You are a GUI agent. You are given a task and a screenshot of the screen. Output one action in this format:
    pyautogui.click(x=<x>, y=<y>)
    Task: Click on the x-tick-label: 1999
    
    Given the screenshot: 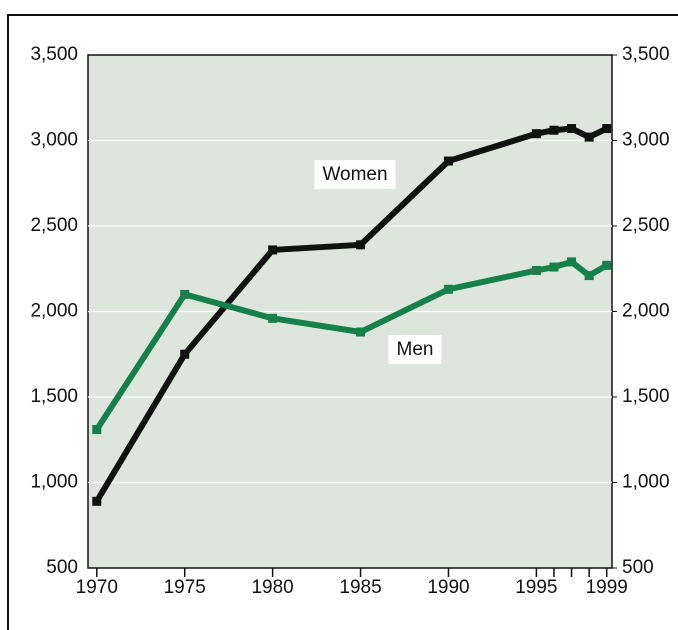 What is the action you would take?
    pyautogui.click(x=607, y=587)
    